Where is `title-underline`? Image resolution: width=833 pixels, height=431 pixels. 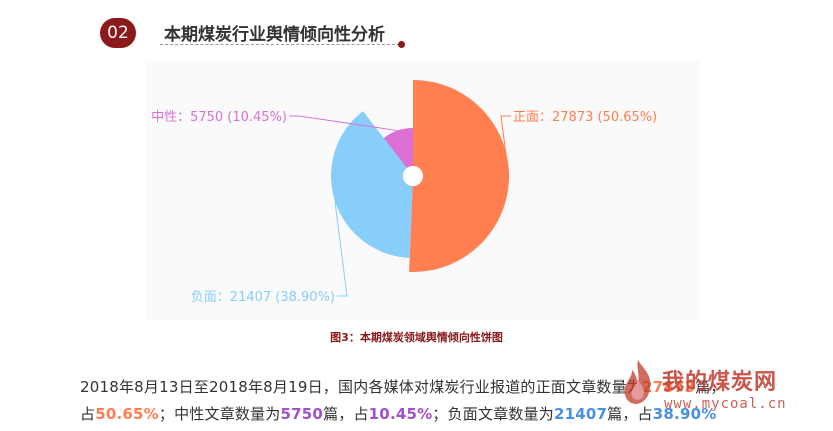
title-underline is located at coordinates (280, 44).